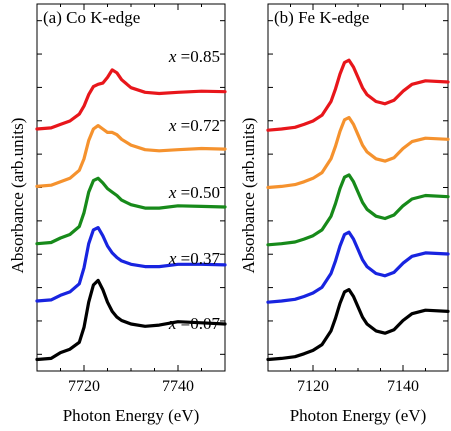  I want to click on series-label-0: x =0.85, so click(194, 56).